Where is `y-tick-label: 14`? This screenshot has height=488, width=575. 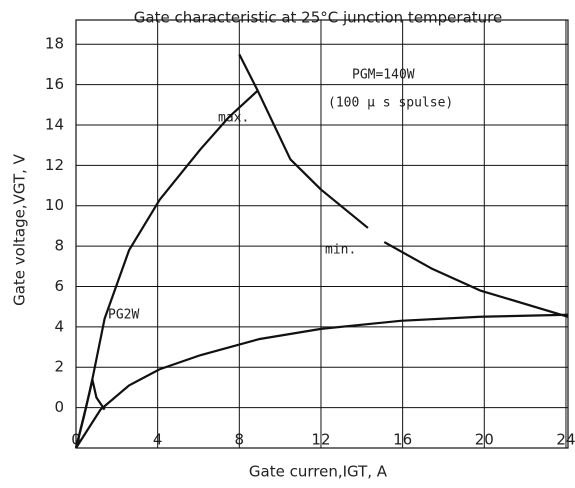
y-tick-label: 14 is located at coordinates (54, 124).